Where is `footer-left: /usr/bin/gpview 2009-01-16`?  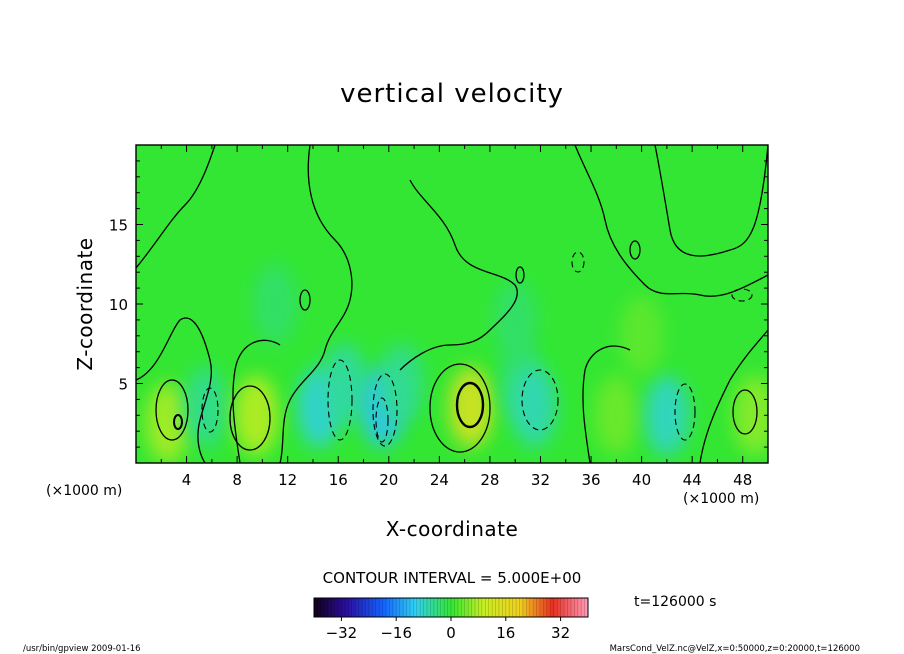
footer-left: /usr/bin/gpview 2009-01-16 is located at coordinates (82, 649).